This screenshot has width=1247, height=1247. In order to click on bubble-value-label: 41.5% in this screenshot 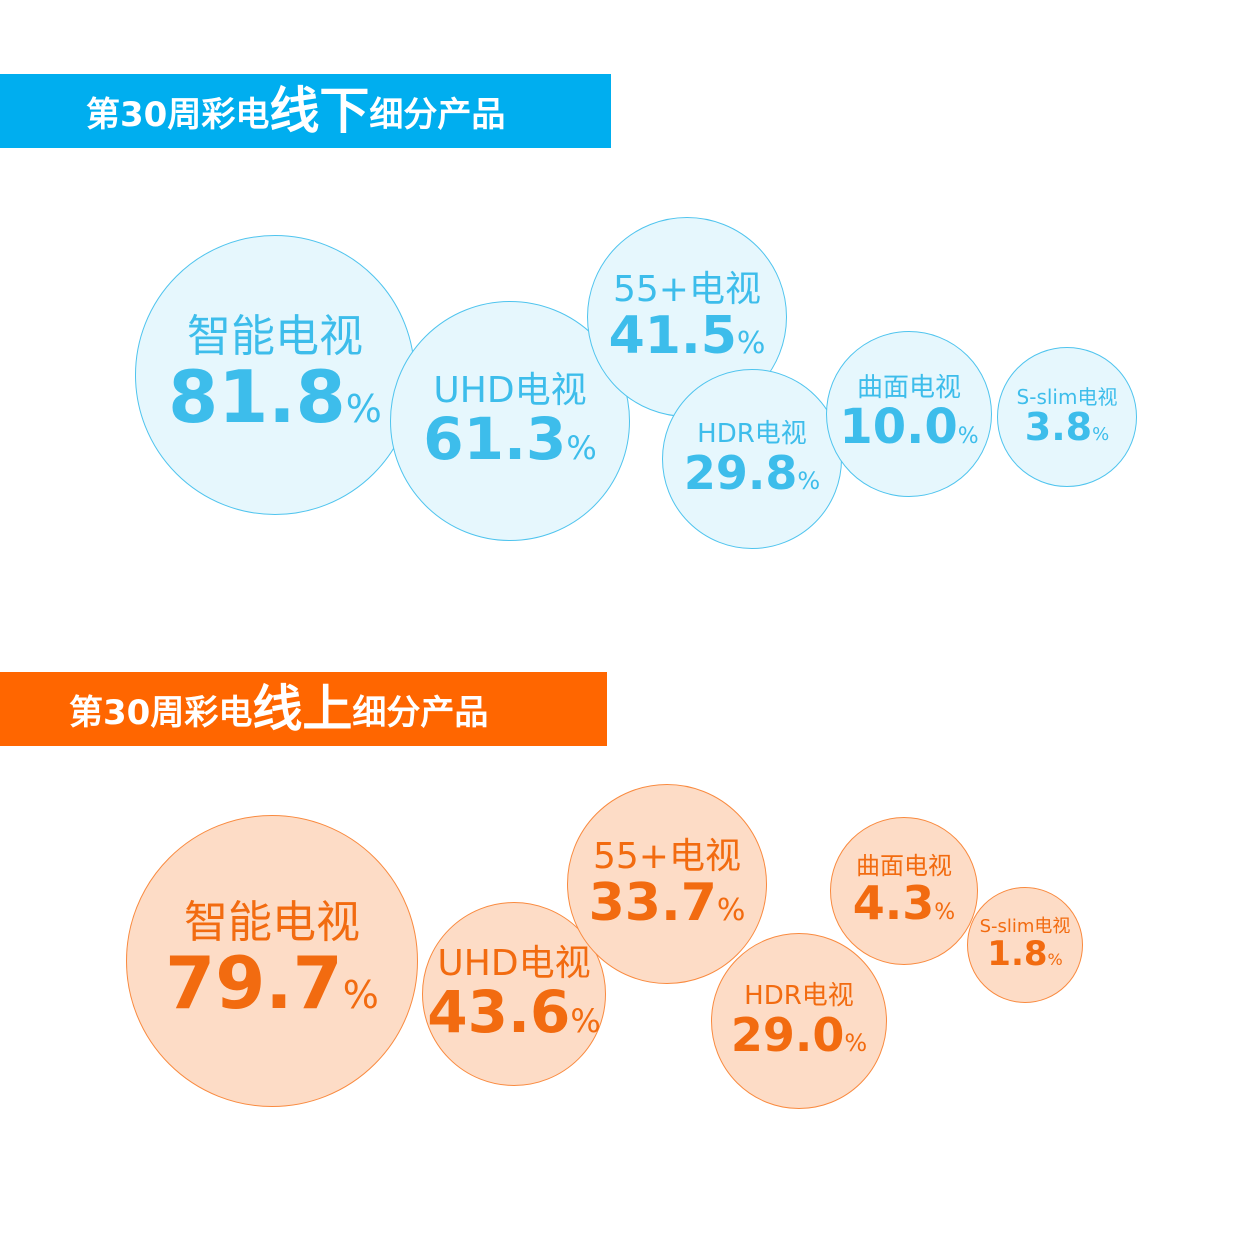, I will do `click(687, 335)`.